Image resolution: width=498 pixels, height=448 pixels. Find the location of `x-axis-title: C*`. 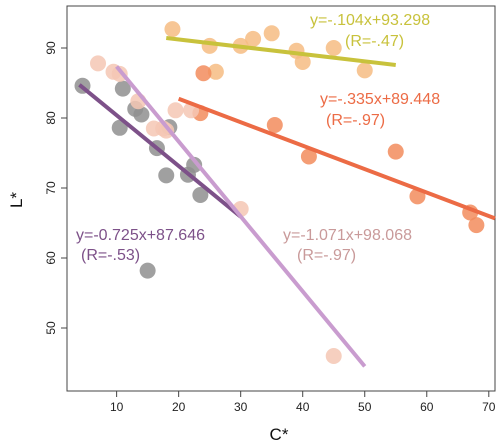

x-axis-title: C* is located at coordinates (279, 434).